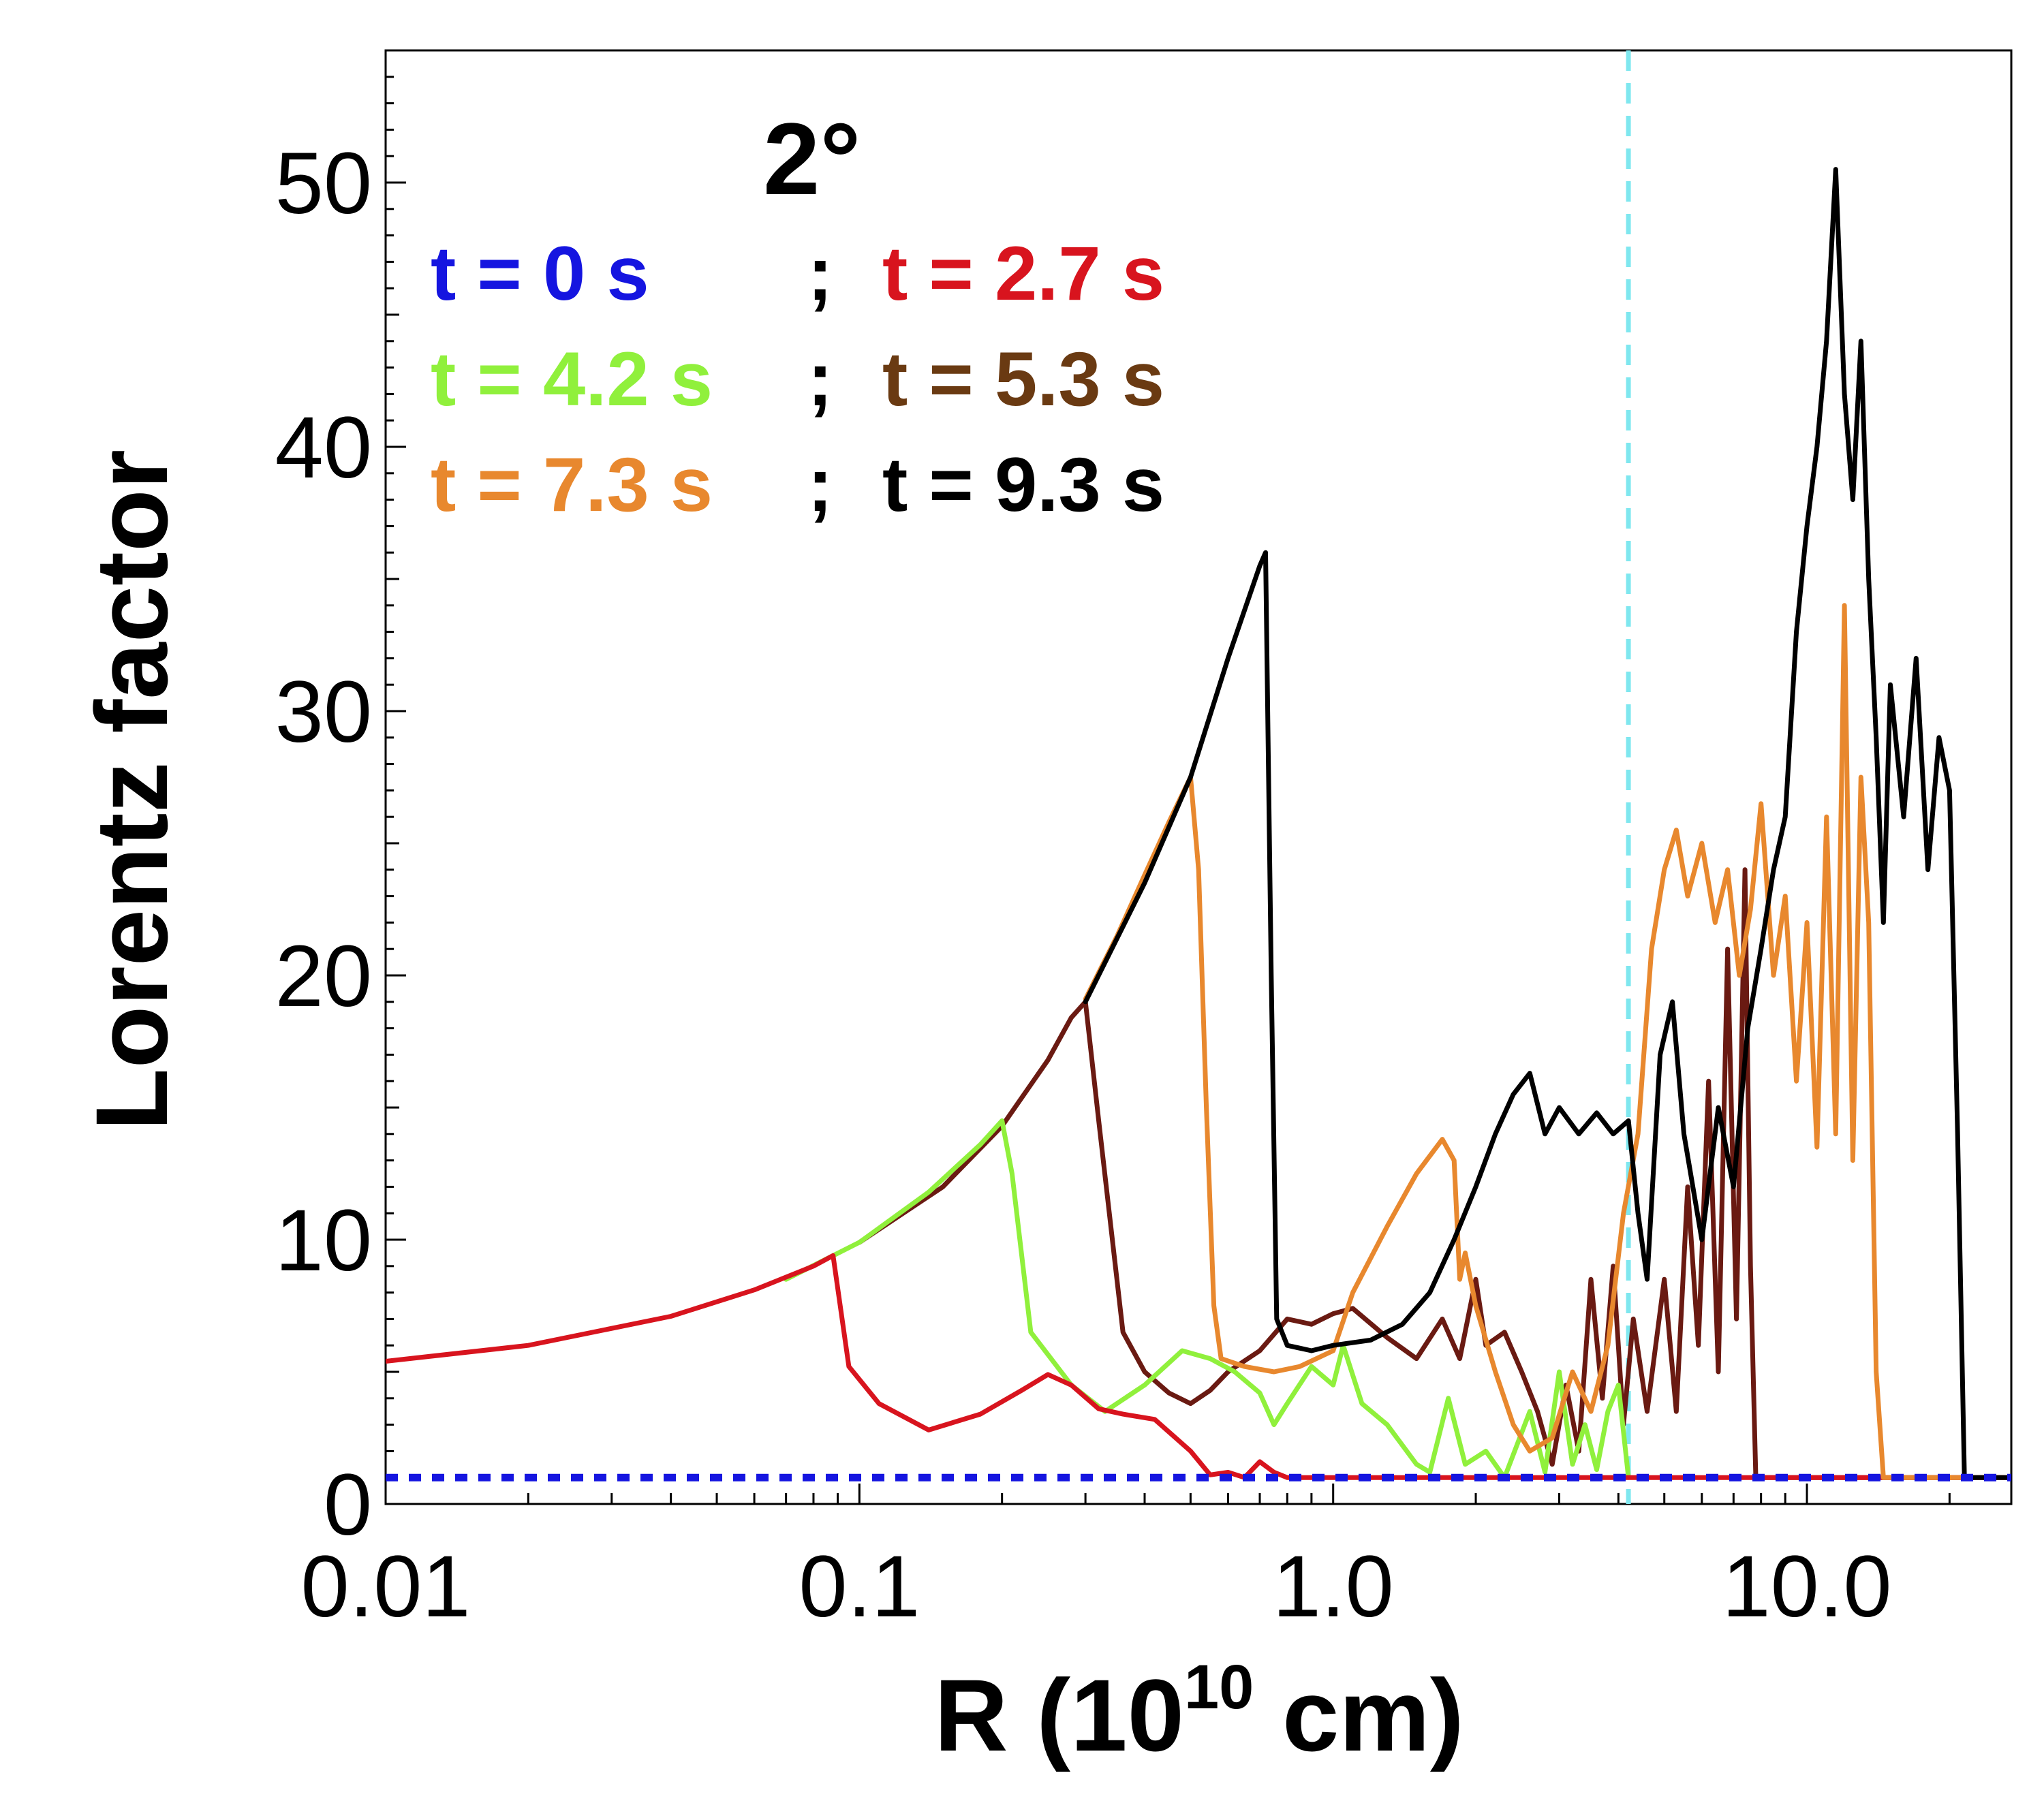 Image resolution: width=2044 pixels, height=1803 pixels. Describe the element at coordinates (540, 273) in the screenshot. I see `legend-entry: t = 0 s` at that location.